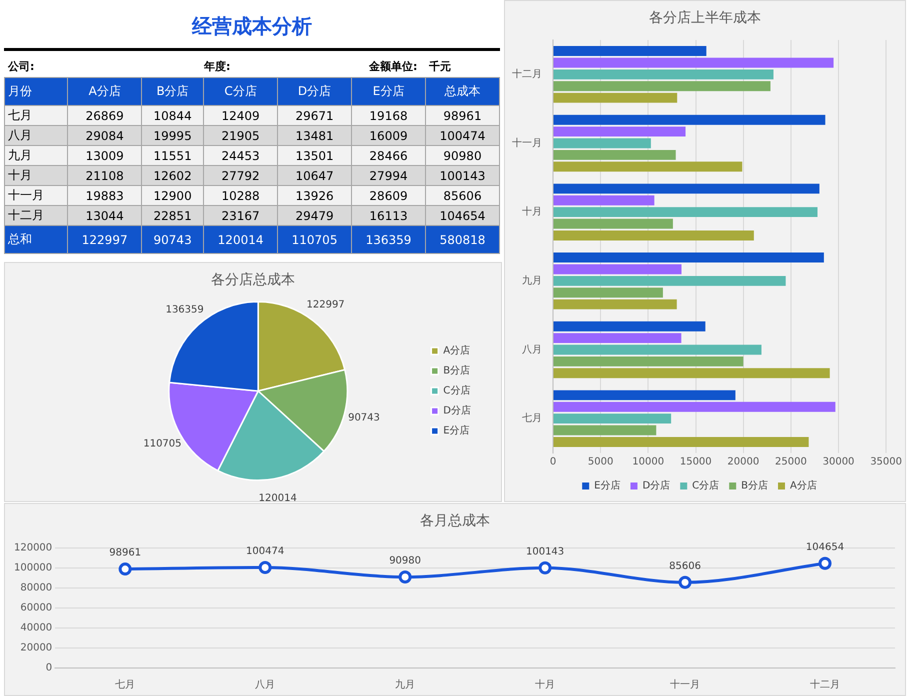  What do you see at coordinates (607, 486) in the screenshot?
I see `legend-label: E分店` at bounding box center [607, 486].